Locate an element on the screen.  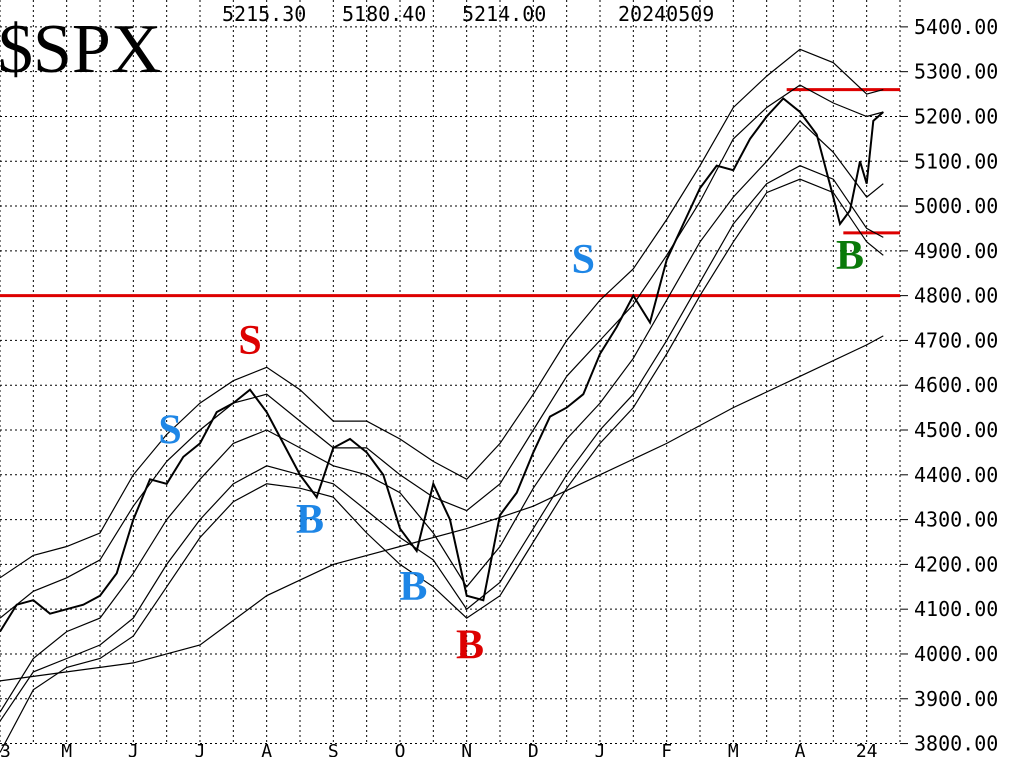
y-tick-label: 4900.00 is located at coordinates (956, 251).